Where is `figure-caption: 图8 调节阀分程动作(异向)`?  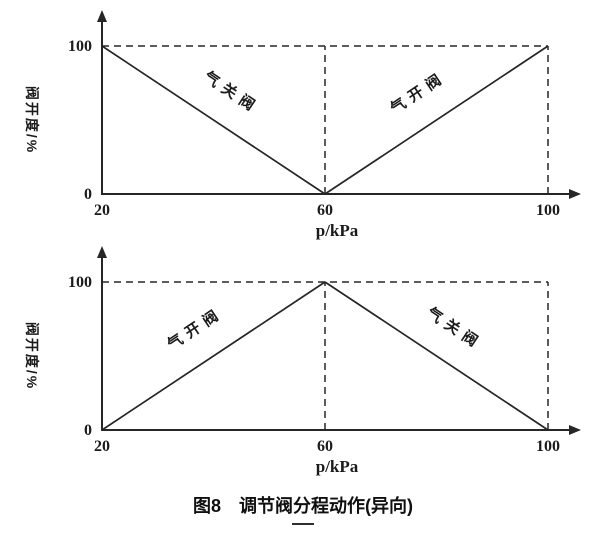 figure-caption: 图8 调节阀分程动作(异向) is located at coordinates (303, 506).